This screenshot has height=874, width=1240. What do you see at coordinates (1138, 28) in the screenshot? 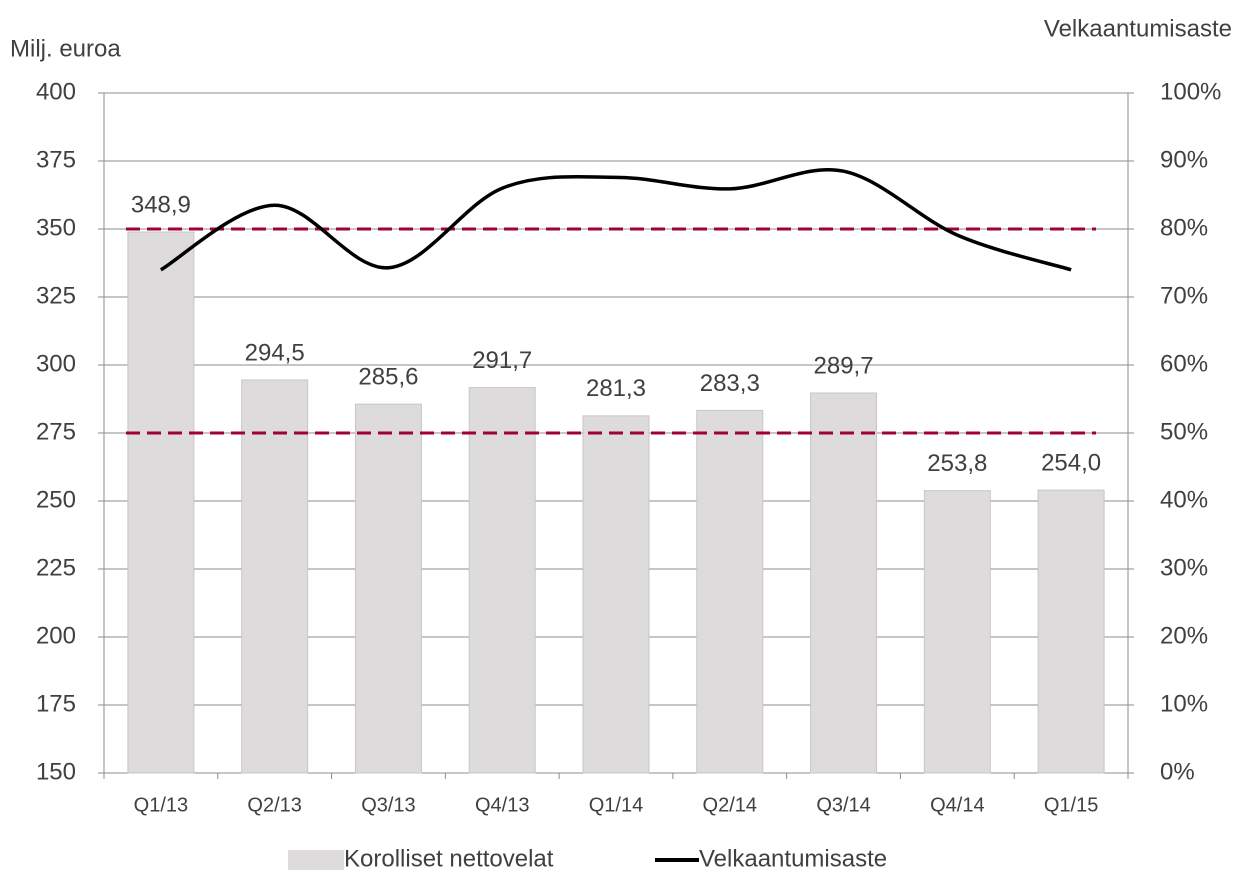
I see `y2-axis-title: Velkaantumisaste` at bounding box center [1138, 28].